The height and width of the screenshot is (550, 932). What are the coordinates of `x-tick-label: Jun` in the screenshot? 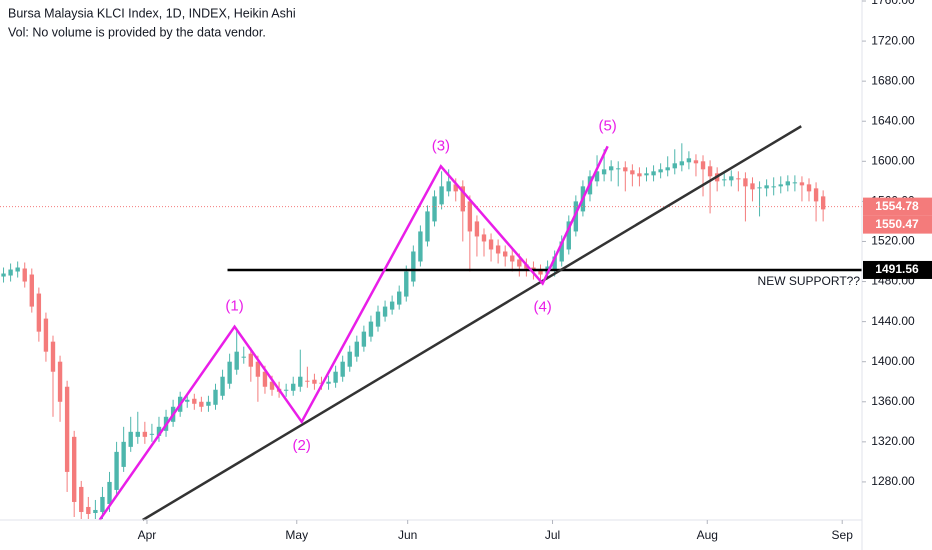 It's located at (407, 535).